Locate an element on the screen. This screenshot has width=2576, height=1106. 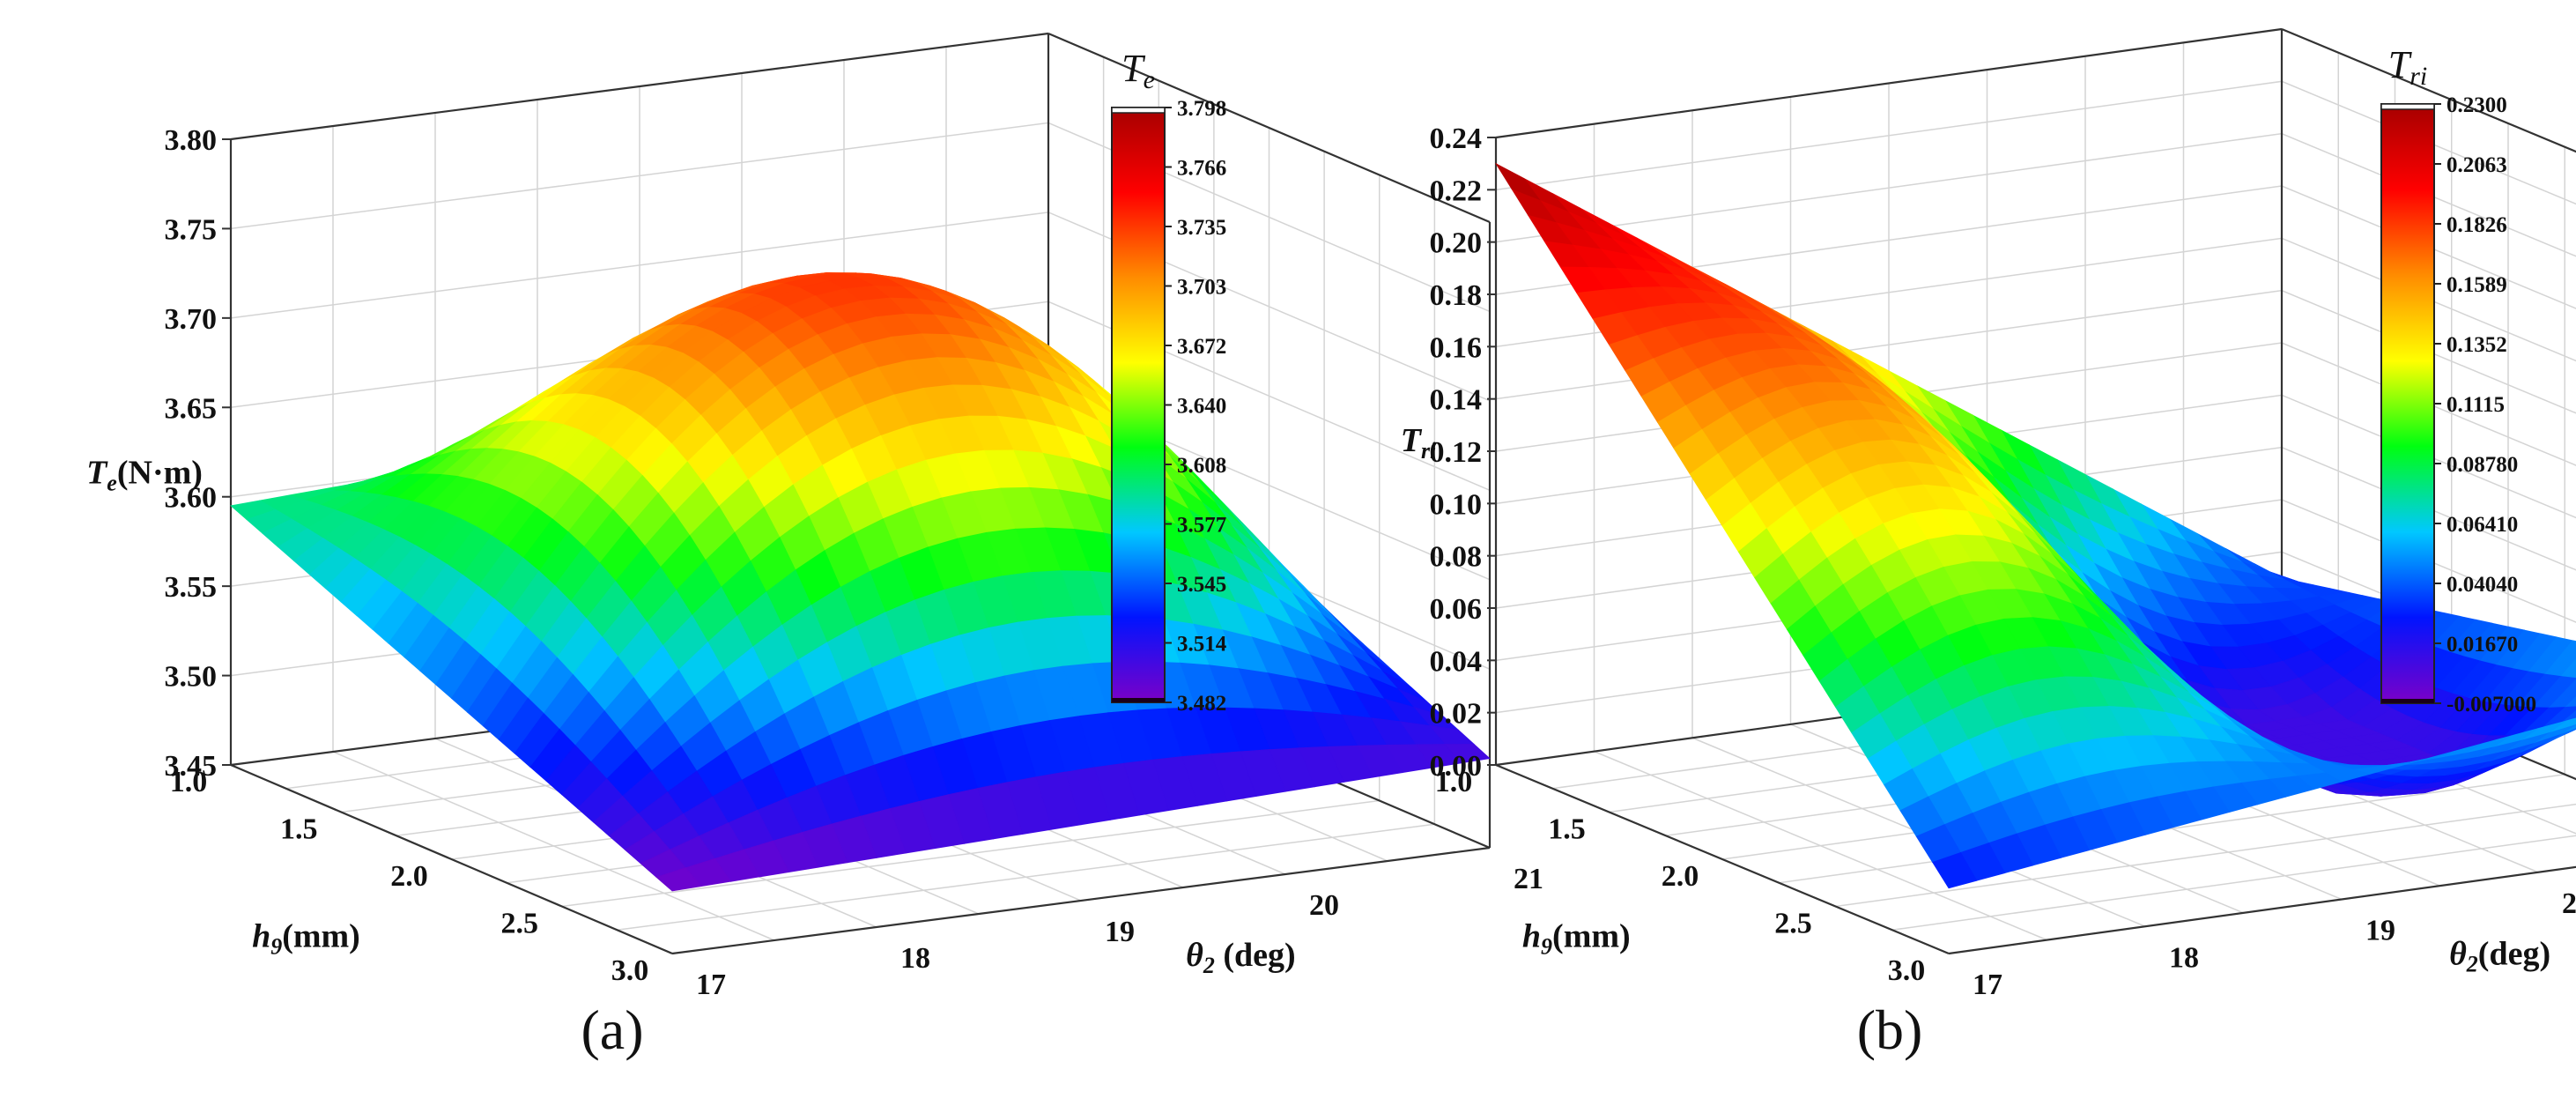
colorbar-tick-label: -0.007000 is located at coordinates (2491, 705).